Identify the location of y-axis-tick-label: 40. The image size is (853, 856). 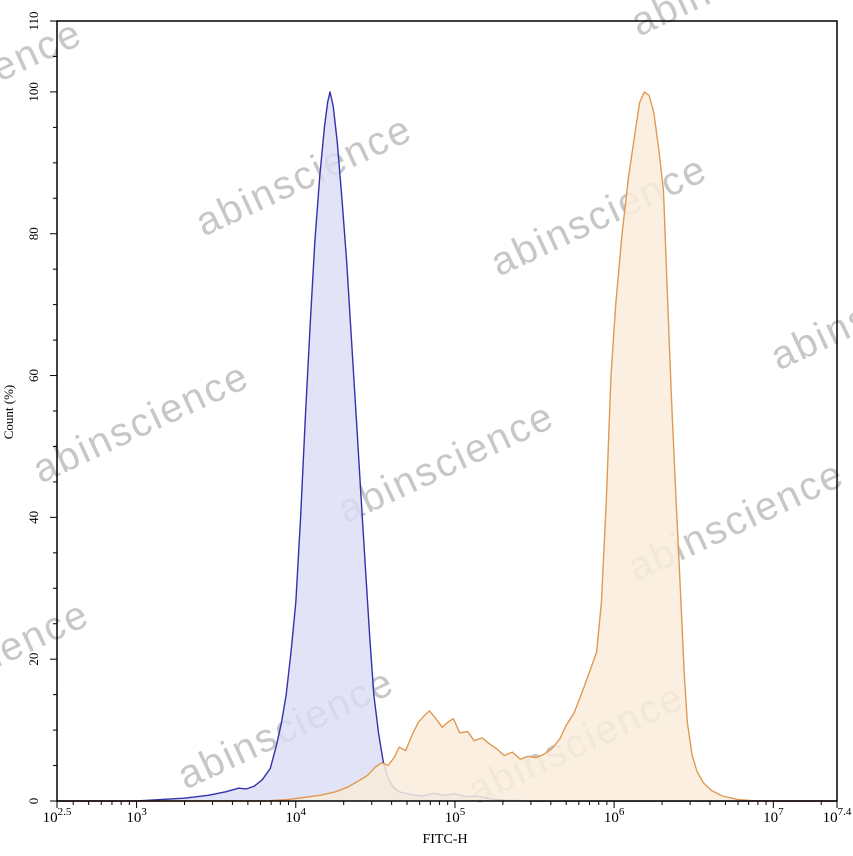
(33, 517).